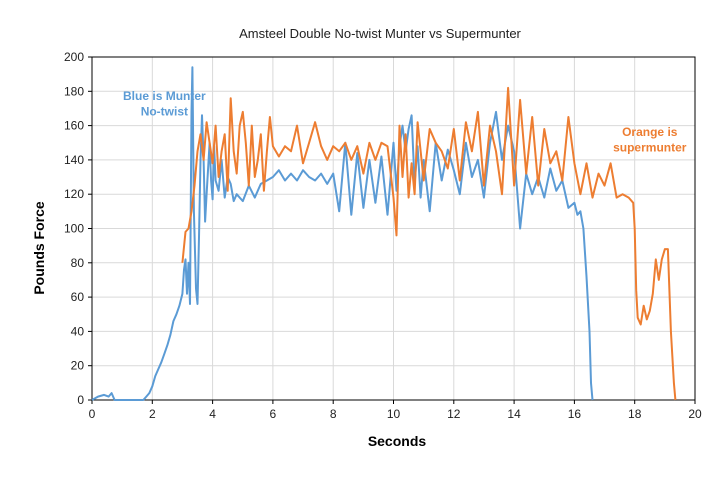  I want to click on y-tick-label: 80, so click(78, 263).